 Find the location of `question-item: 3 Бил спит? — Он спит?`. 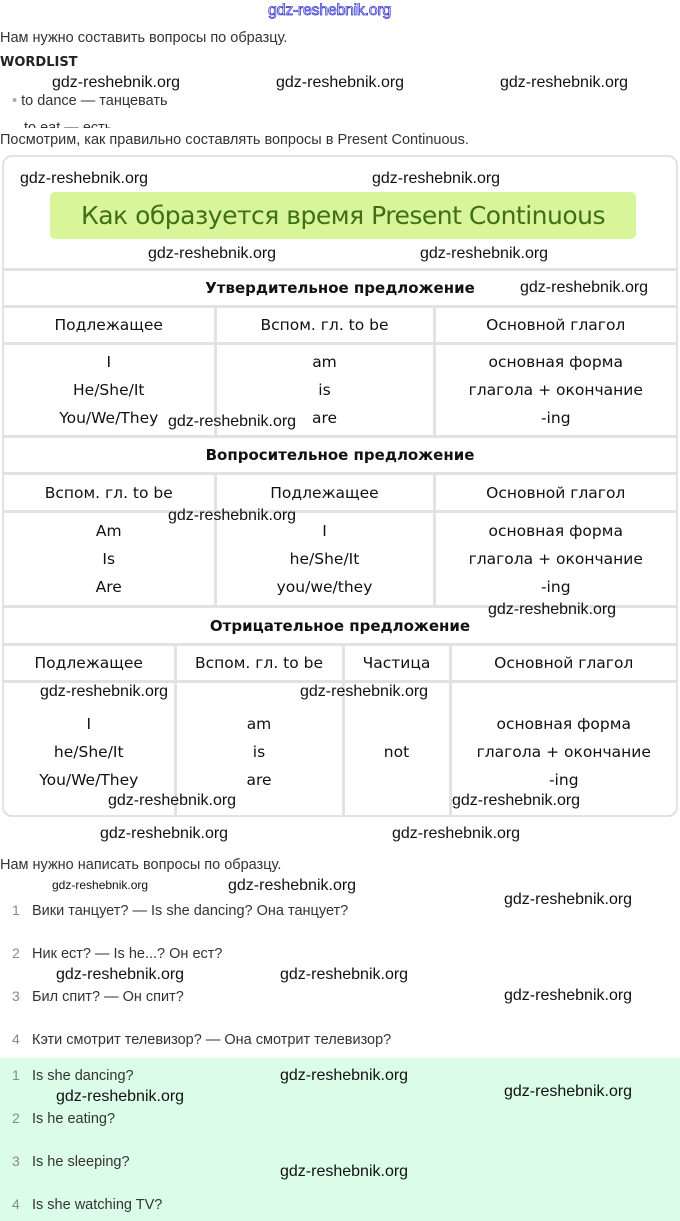

question-item: 3 Бил спит? — Он спит? is located at coordinates (98, 996).